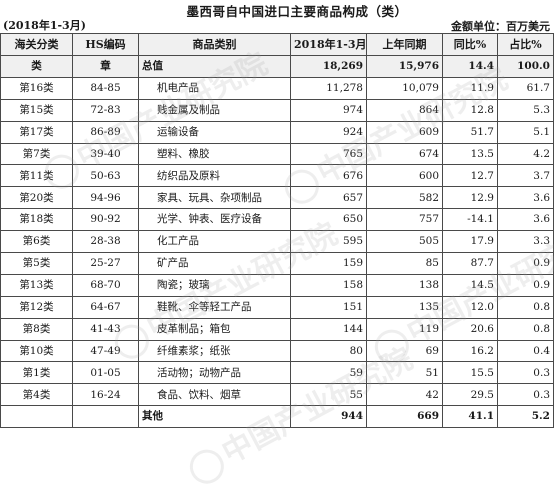 The height and width of the screenshot is (490, 554). I want to click on cell-share: 5.3, so click(525, 110).